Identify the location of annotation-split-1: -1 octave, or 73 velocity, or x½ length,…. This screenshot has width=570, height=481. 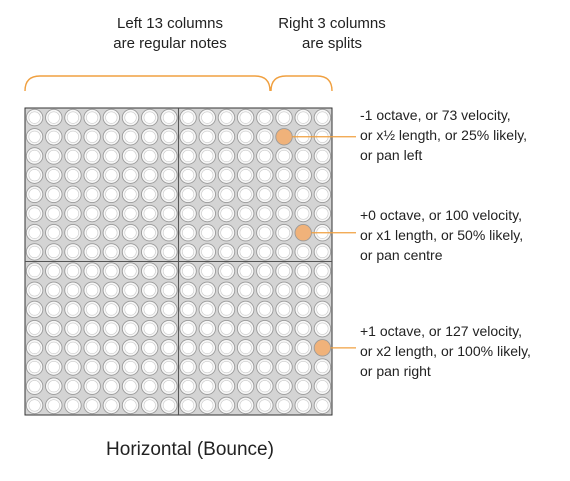
(444, 135).